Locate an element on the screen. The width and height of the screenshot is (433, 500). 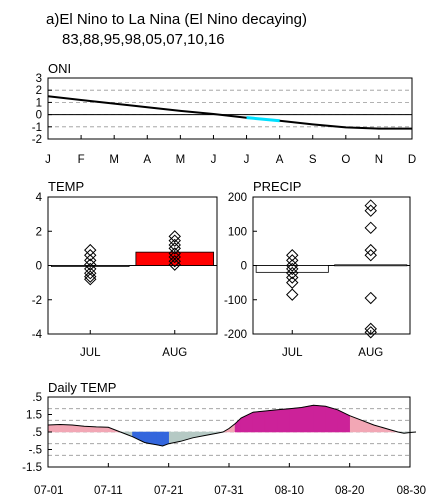
temp-ytick-label: 0 is located at coordinates (39, 267).